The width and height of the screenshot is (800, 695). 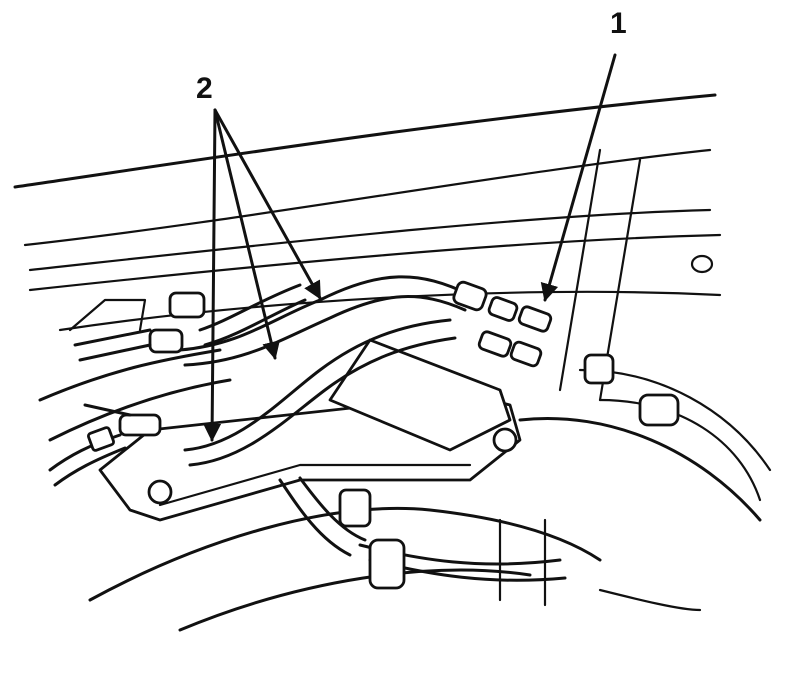 I want to click on left-cables, so click(x=100, y=392).